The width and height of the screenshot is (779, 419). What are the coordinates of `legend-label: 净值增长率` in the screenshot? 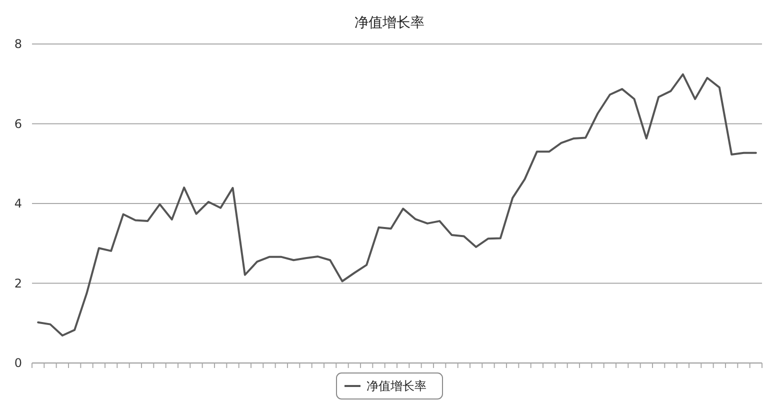 It's located at (396, 386).